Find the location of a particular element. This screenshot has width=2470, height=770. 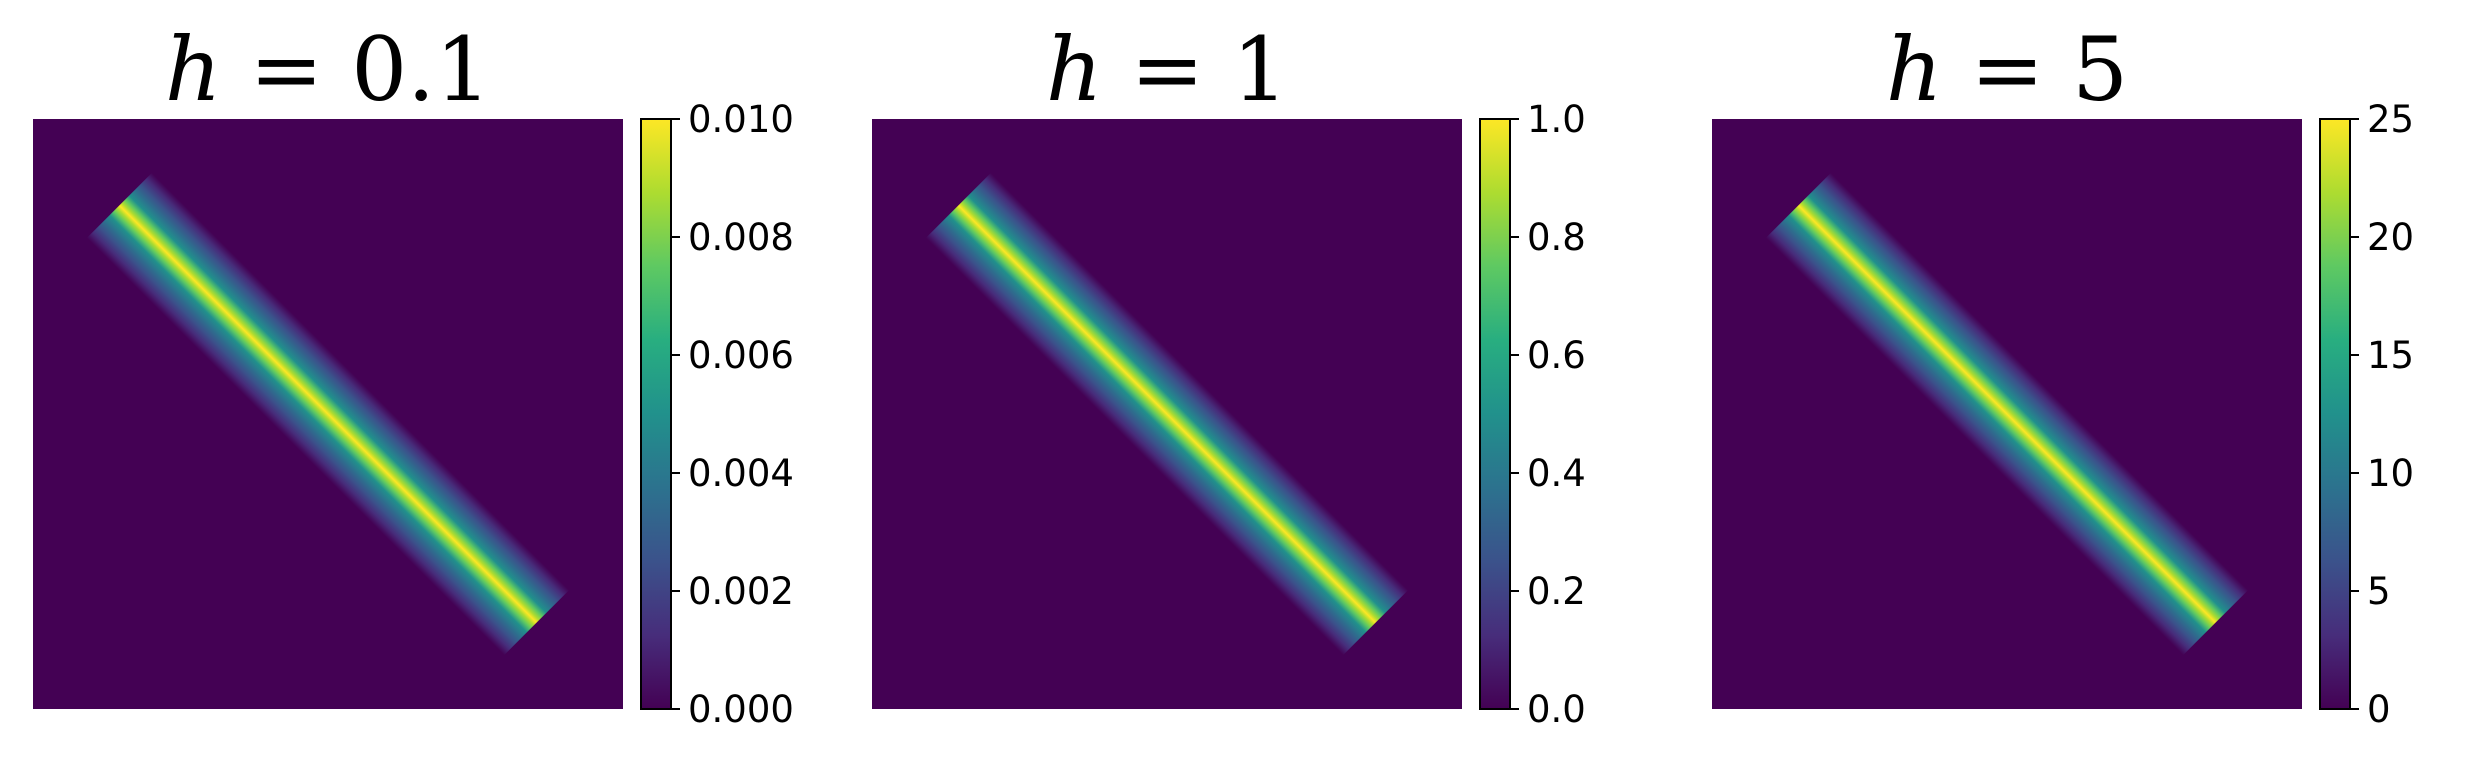

colorbar-tick-label: 15 is located at coordinates (2390, 355).